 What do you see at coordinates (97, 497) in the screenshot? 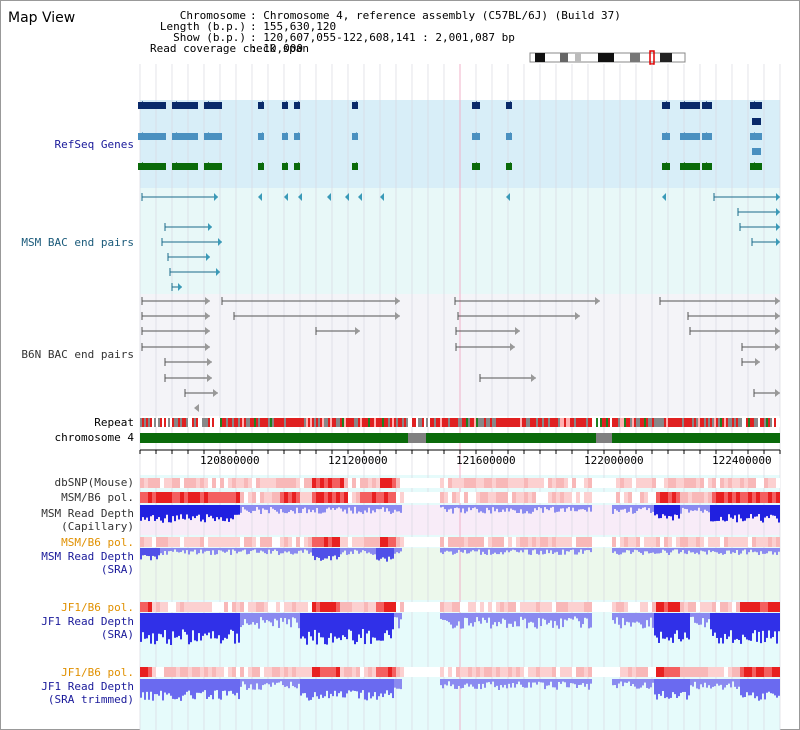
I see `track-label-msm-b6-pol: MSM/B6 pol.` at bounding box center [97, 497].